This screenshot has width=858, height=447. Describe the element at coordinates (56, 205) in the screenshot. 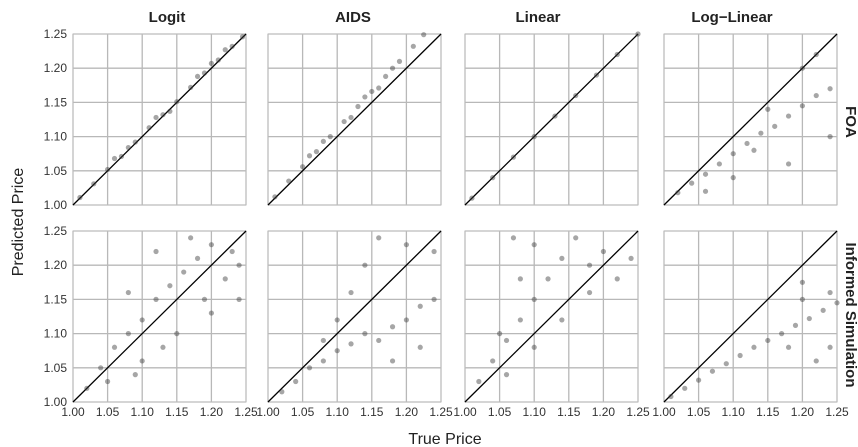

I see `y-tick-label: 1.00` at that location.